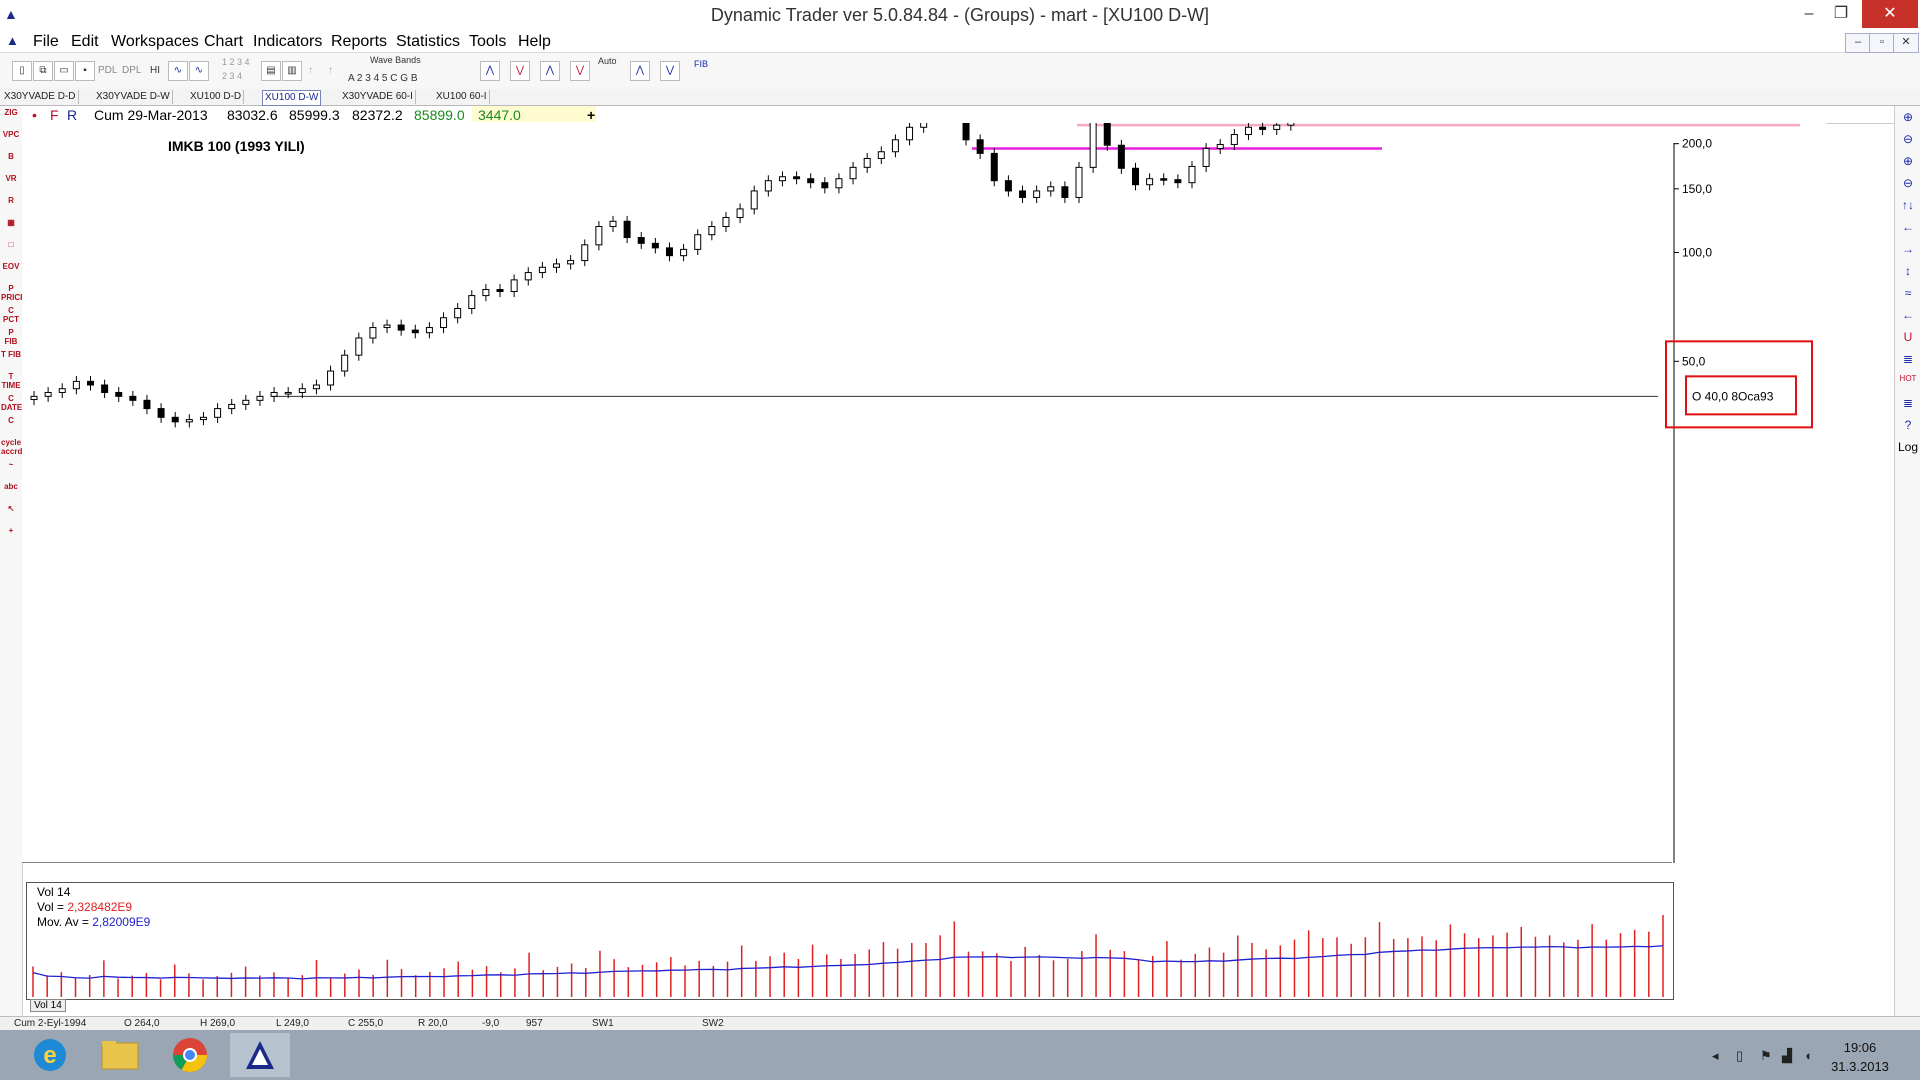  Describe the element at coordinates (46, 41) in the screenshot. I see `menu-file: File` at that location.